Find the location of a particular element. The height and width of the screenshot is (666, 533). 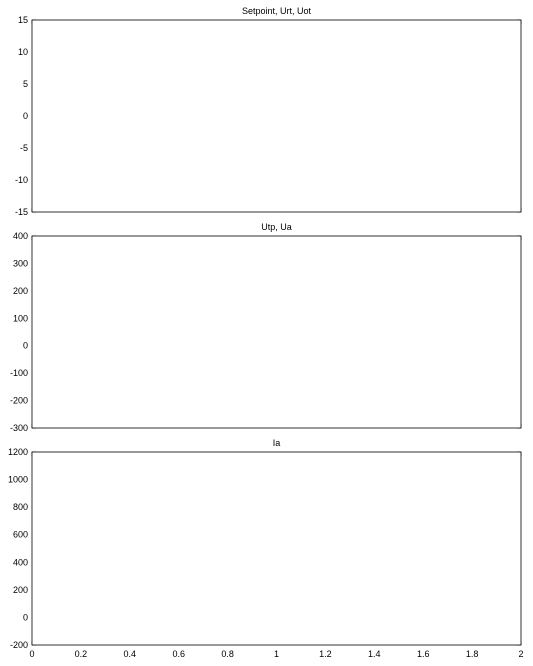

y-tick-label: 600 is located at coordinates (20, 535).